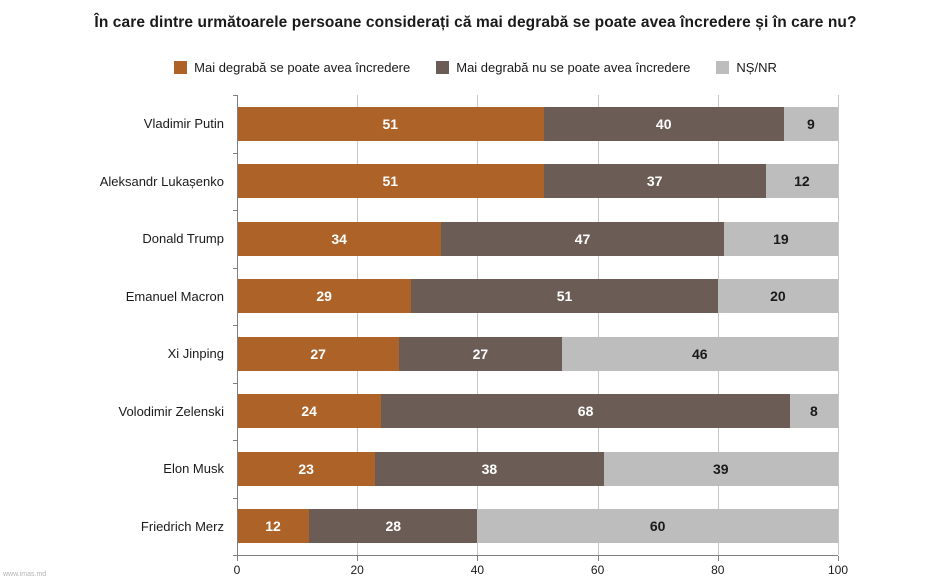 The image size is (951, 580). I want to click on bar-segment: 23, so click(306, 468).